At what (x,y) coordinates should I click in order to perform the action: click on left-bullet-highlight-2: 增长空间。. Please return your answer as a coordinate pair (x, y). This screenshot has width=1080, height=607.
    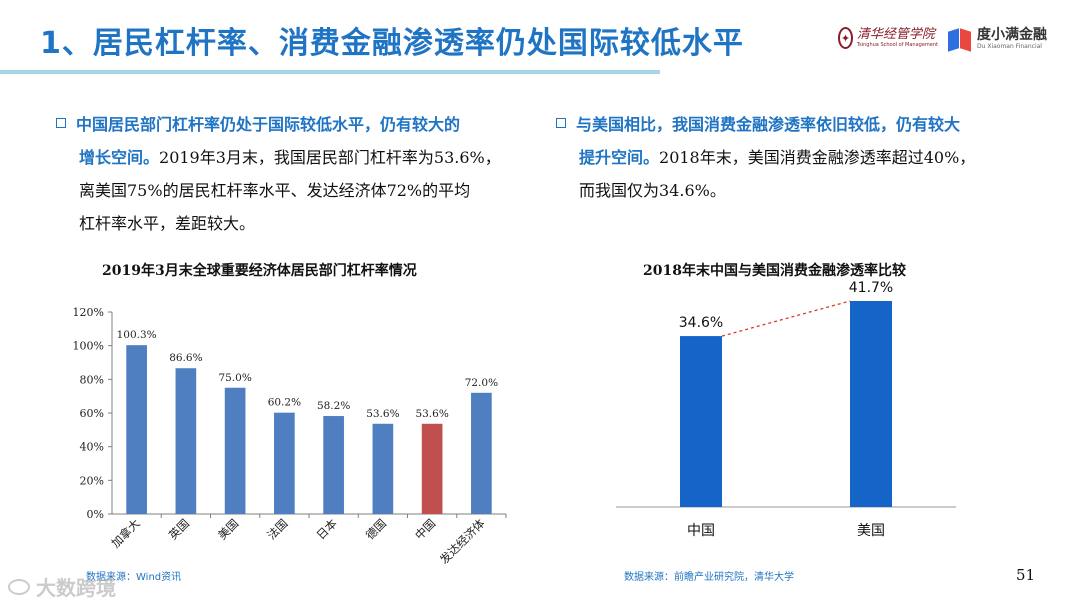
    Looking at the image, I should click on (119, 157).